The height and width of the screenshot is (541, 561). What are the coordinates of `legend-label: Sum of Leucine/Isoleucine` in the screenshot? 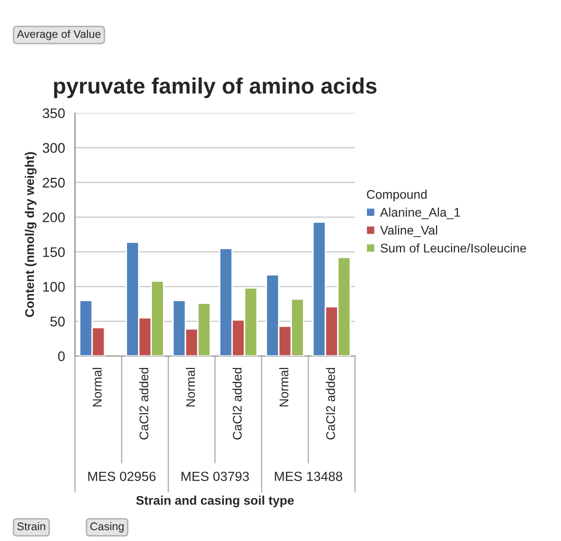 It's located at (453, 248).